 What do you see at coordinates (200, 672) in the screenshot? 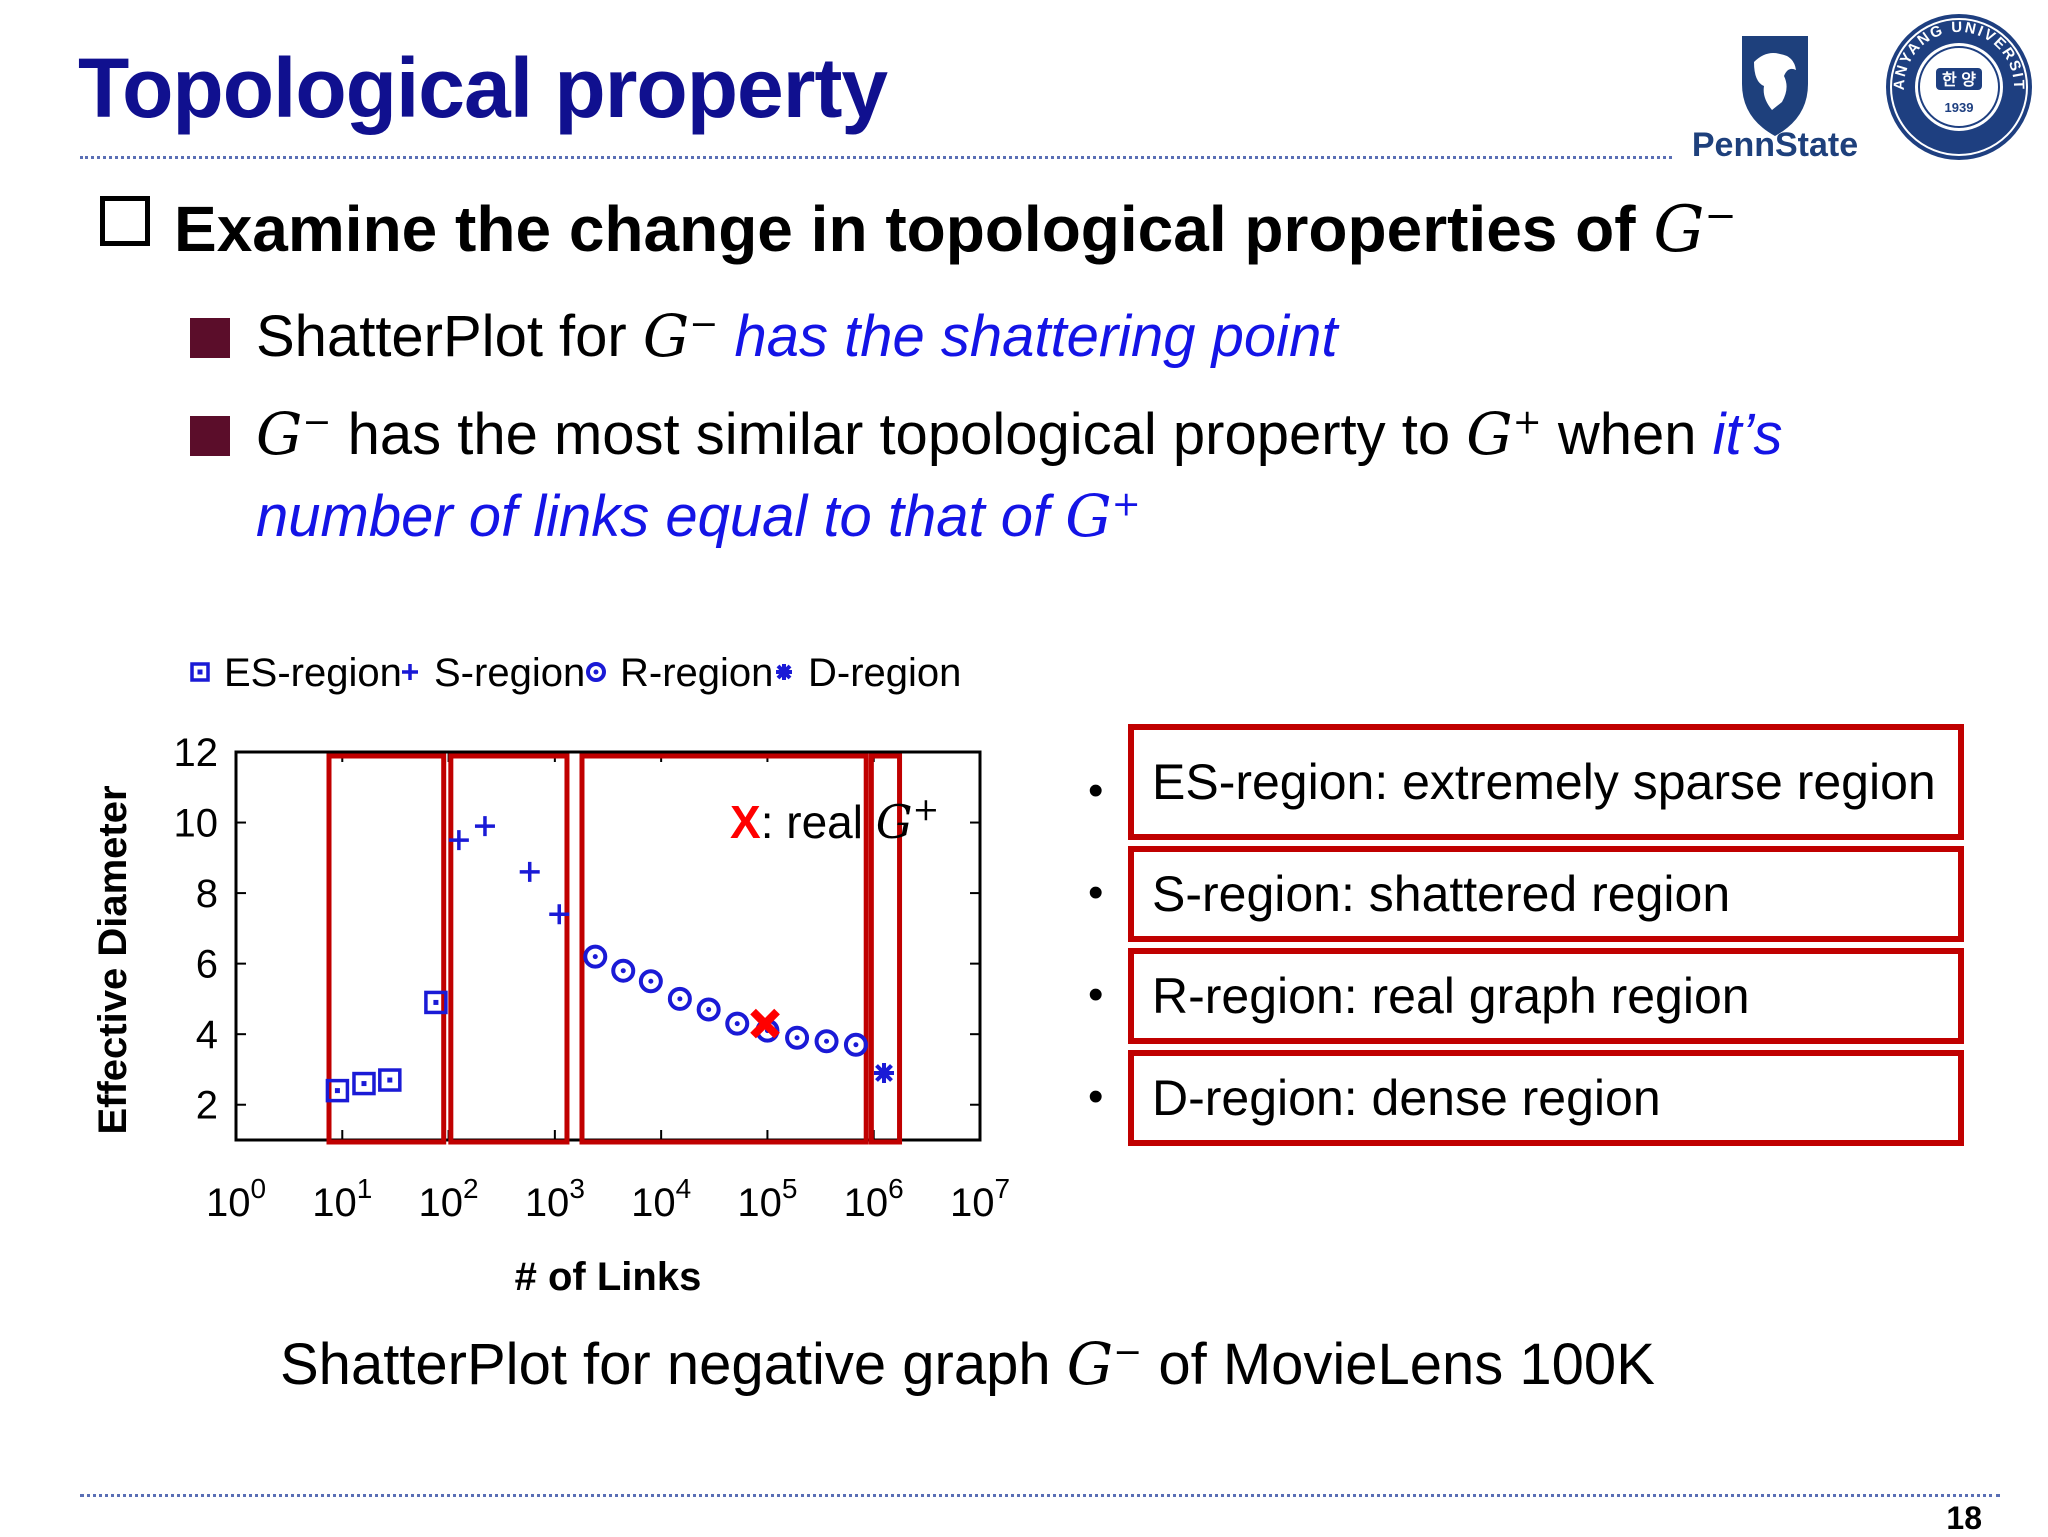
I see `legend-marker-square` at bounding box center [200, 672].